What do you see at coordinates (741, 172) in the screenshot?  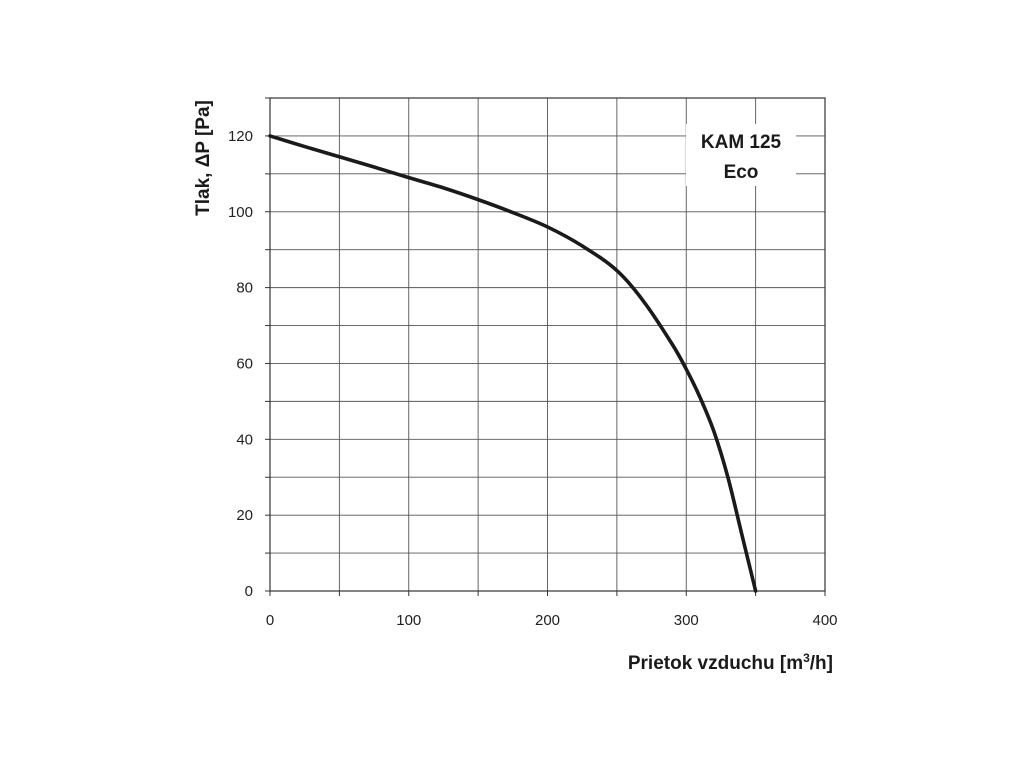 I see `legend-variant-label: Eco` at bounding box center [741, 172].